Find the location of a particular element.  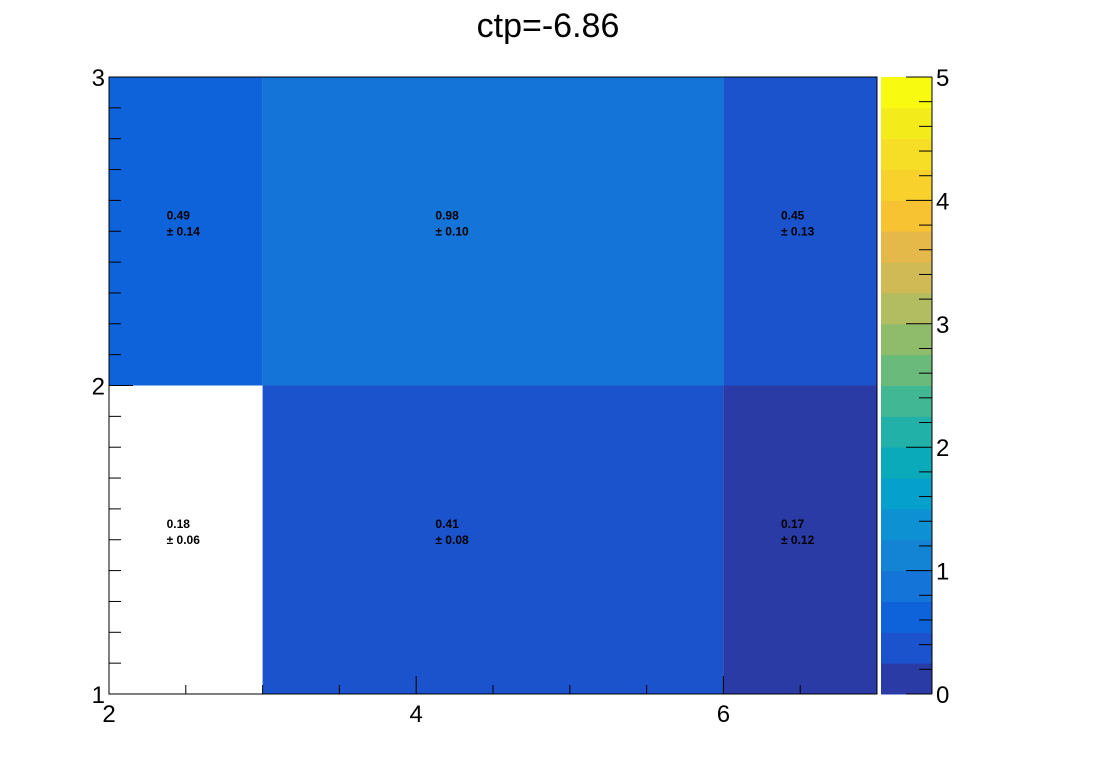

cell-value-label: 0.98 is located at coordinates (447, 215).